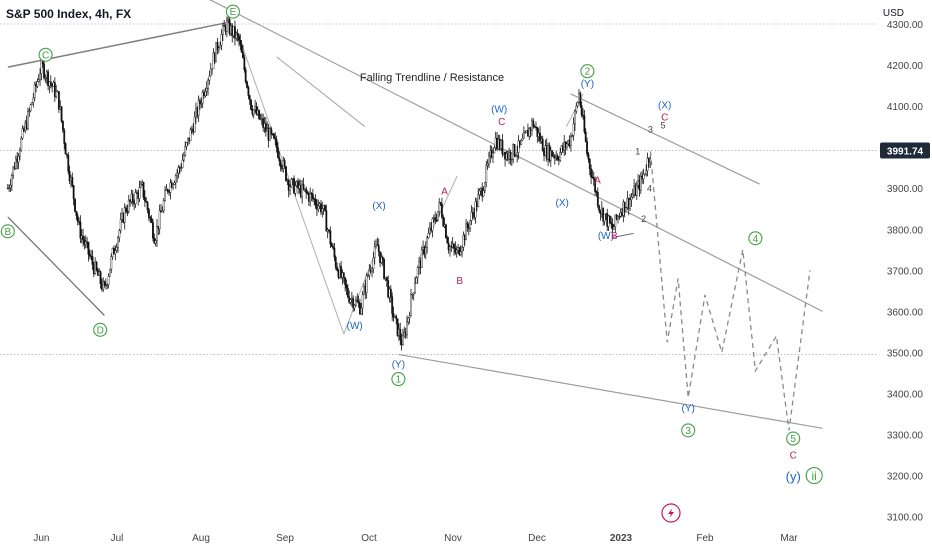  What do you see at coordinates (68, 14) in the screenshot?
I see `chart-title: S&P 500 Index, 4h, FX` at bounding box center [68, 14].